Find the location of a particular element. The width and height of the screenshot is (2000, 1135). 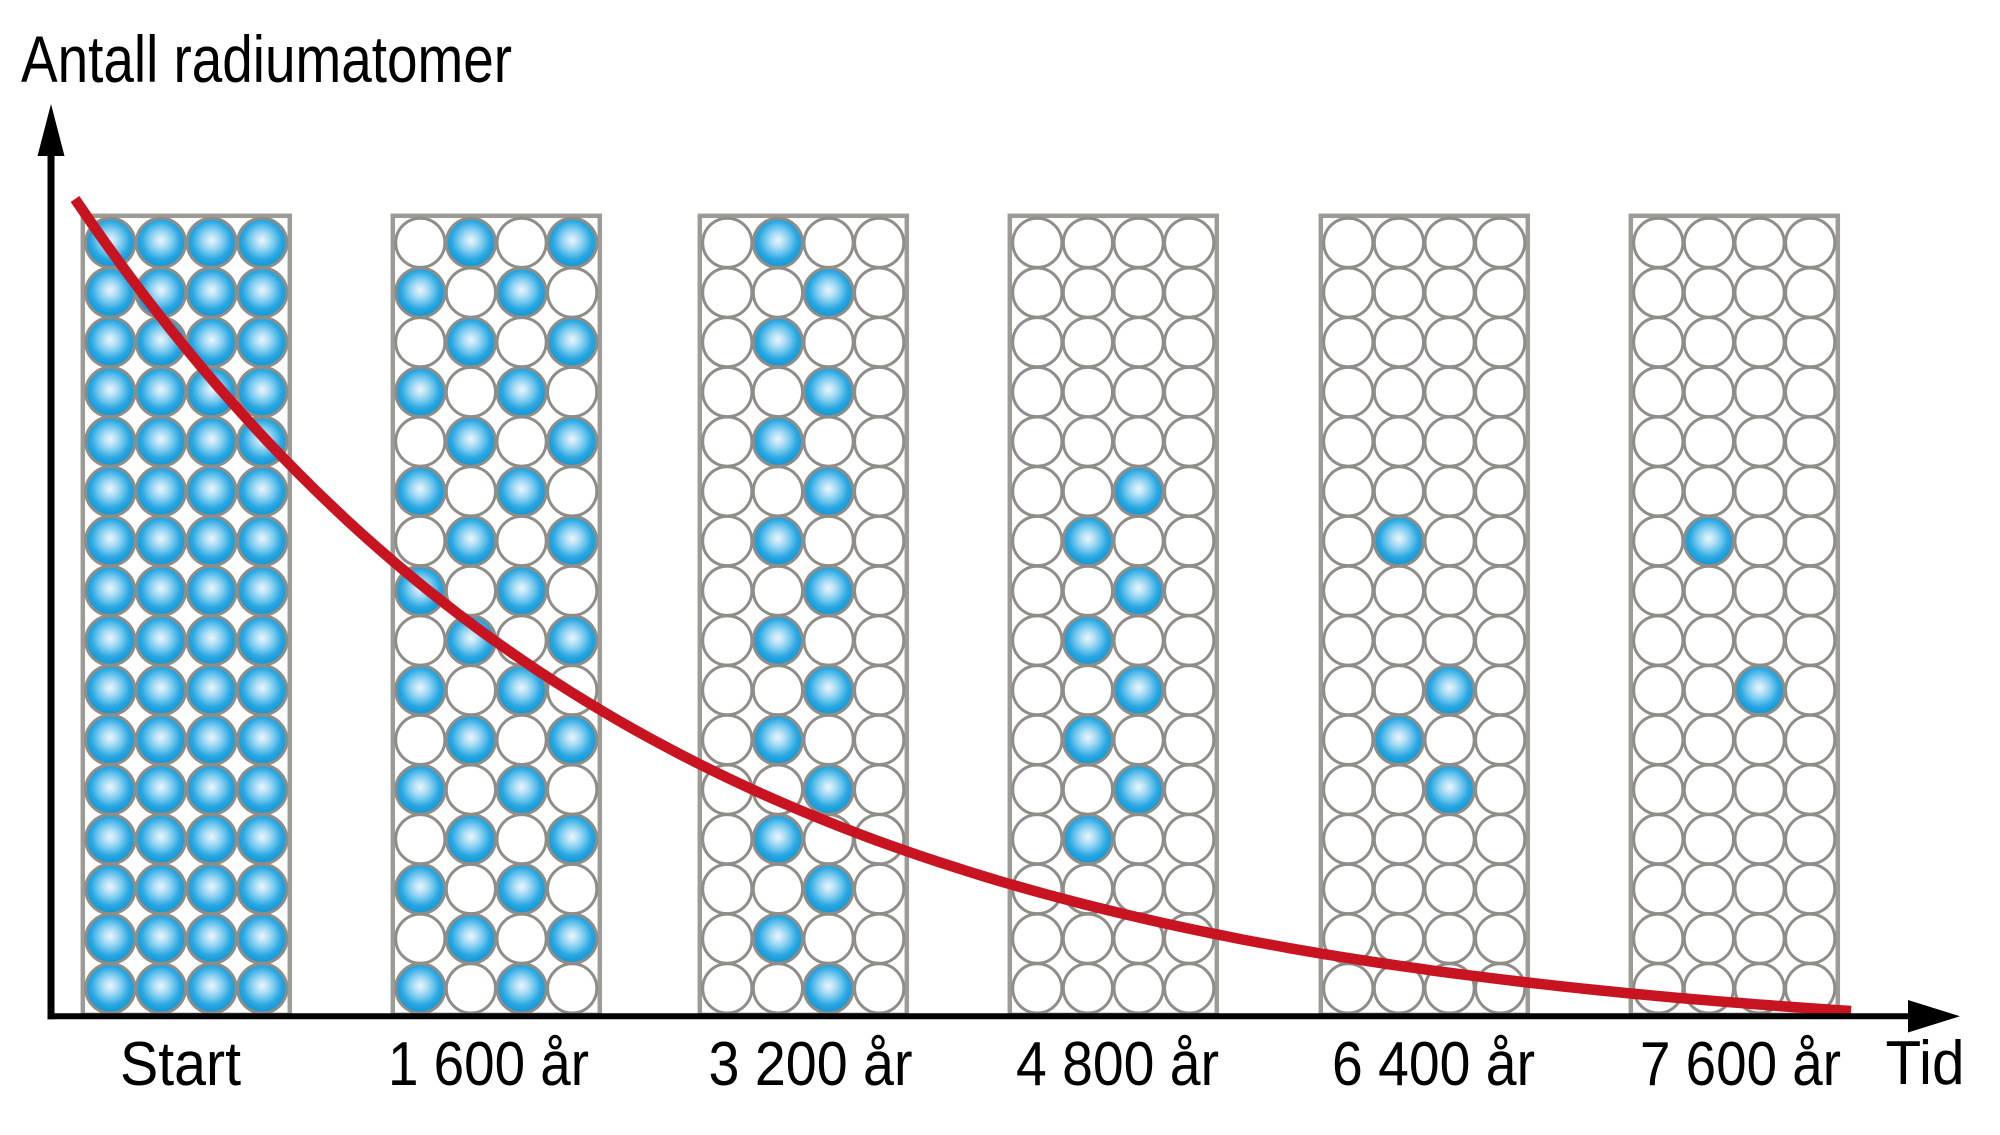

svg-text: 6 400 år is located at coordinates (1433, 1064).